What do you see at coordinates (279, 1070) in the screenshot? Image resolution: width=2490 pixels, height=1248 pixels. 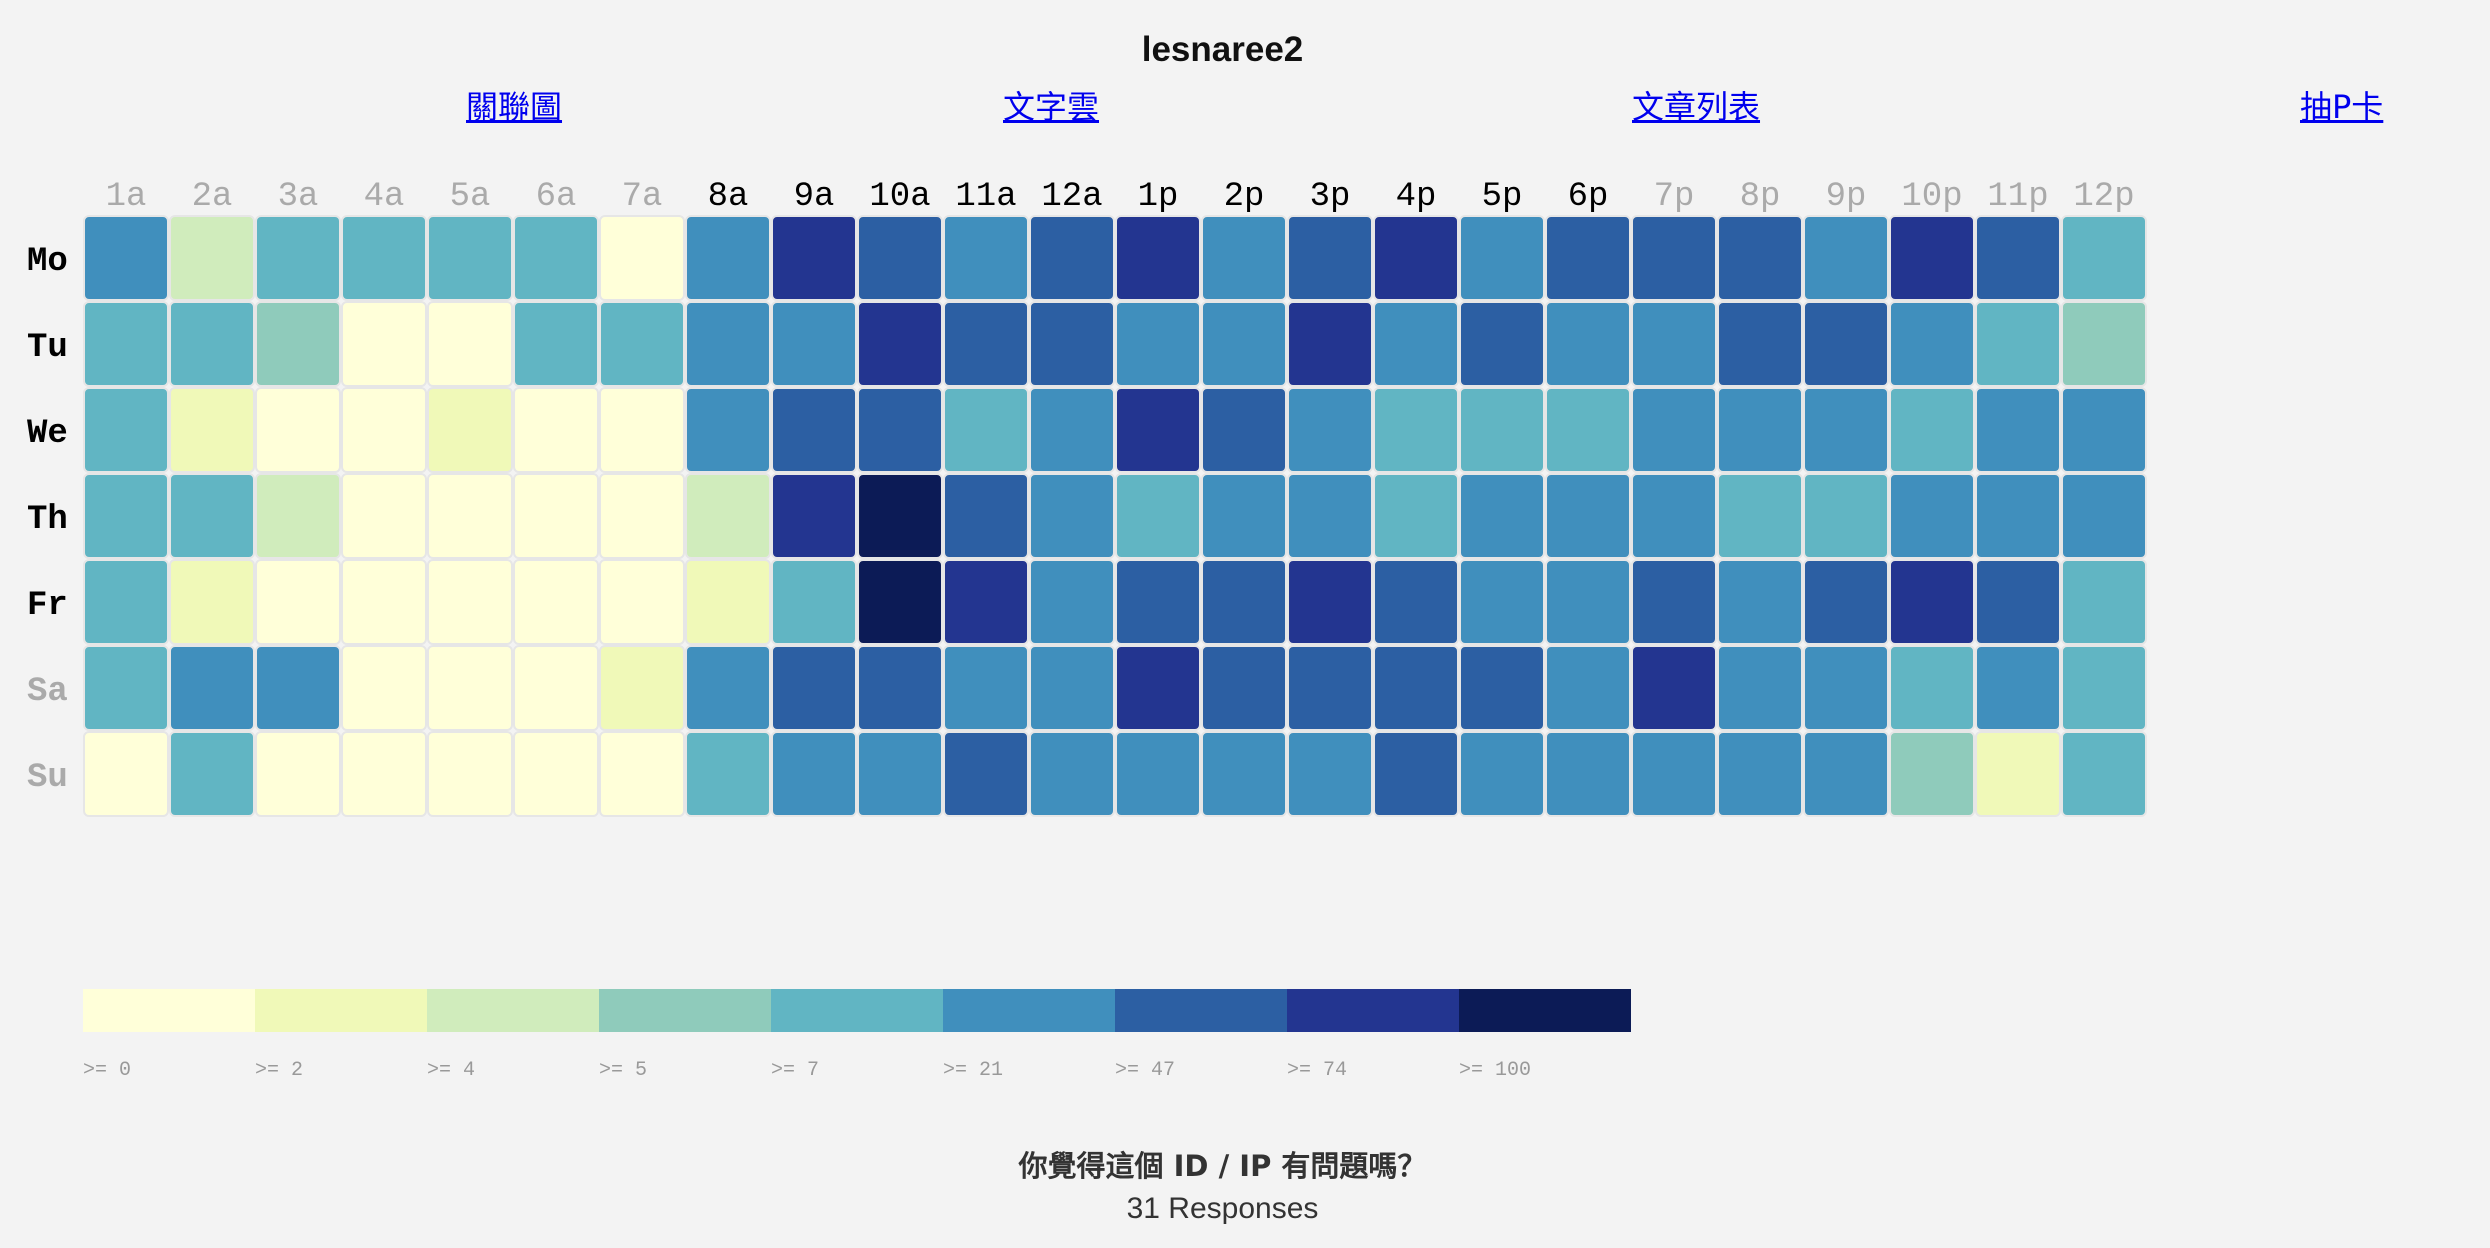 I see `legend-label-1: >= 2` at bounding box center [279, 1070].